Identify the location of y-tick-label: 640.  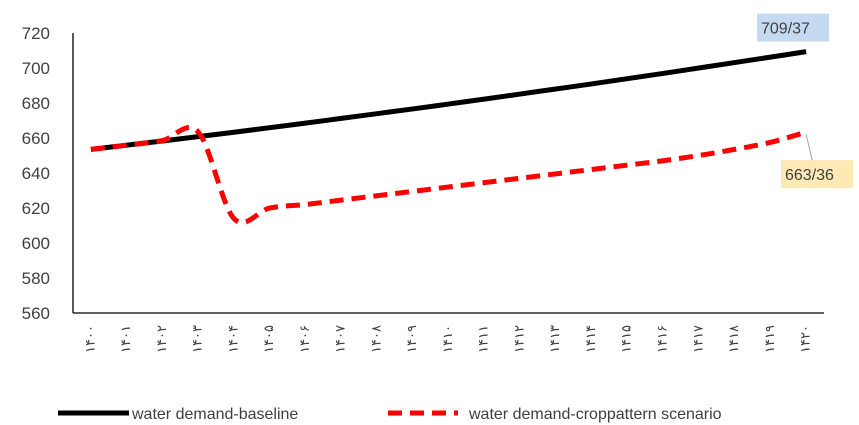
(36, 173).